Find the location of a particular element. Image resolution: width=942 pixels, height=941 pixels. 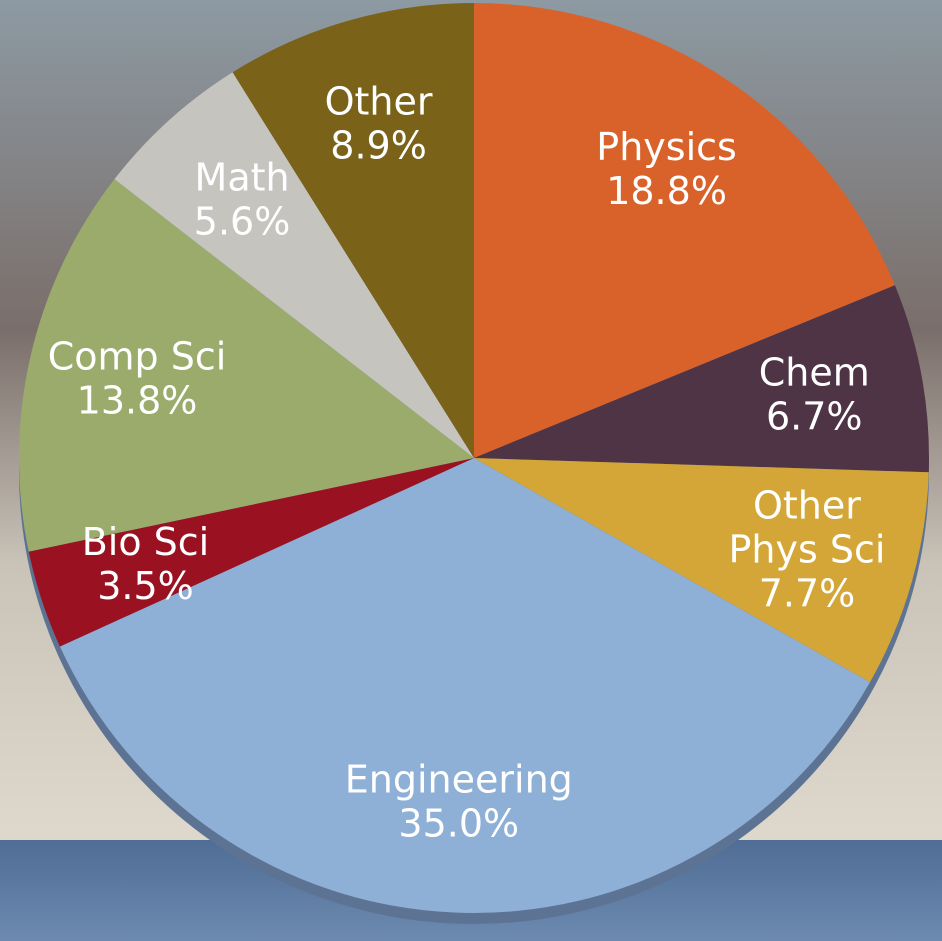

slice-label: Math 5.6% is located at coordinates (242, 199).